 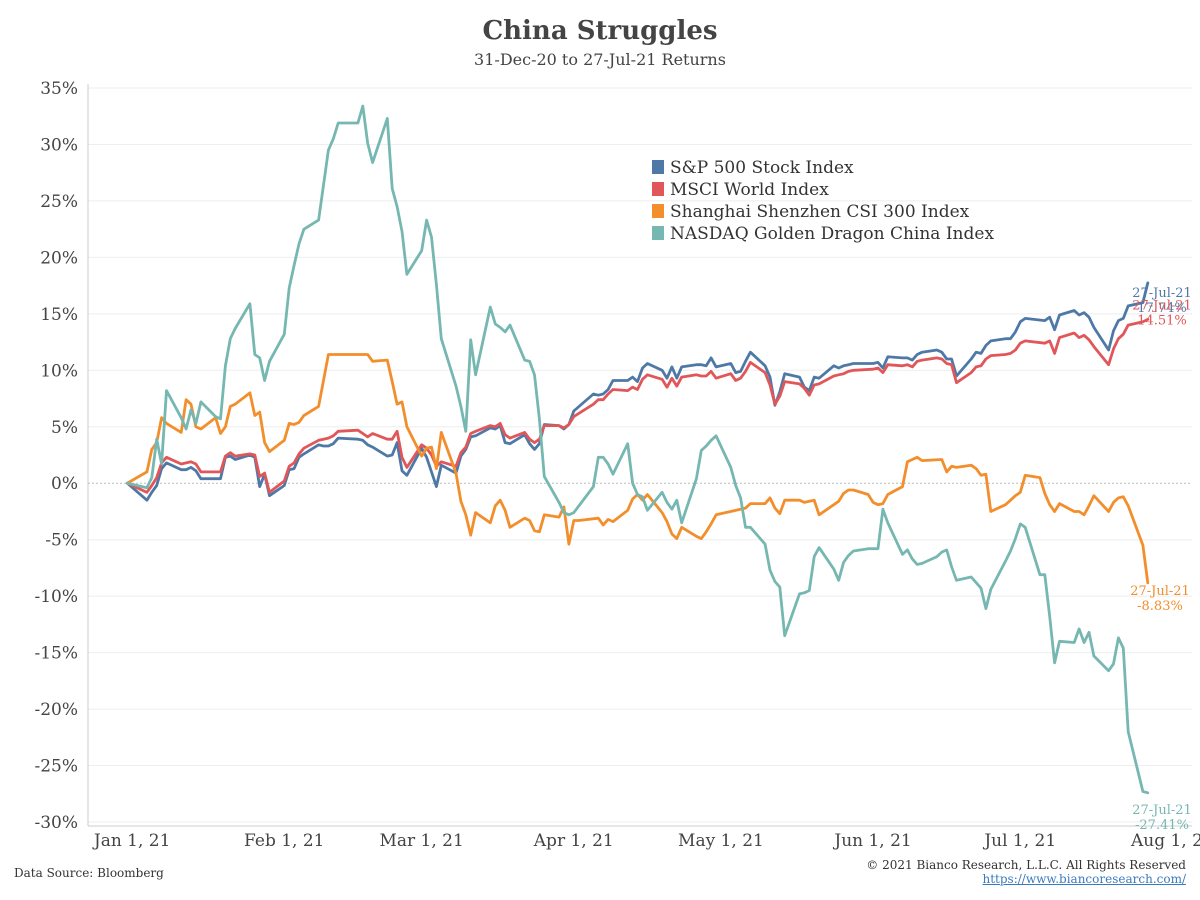 I want to click on x-tick-label: Jun 1, 21, so click(x=871, y=841).